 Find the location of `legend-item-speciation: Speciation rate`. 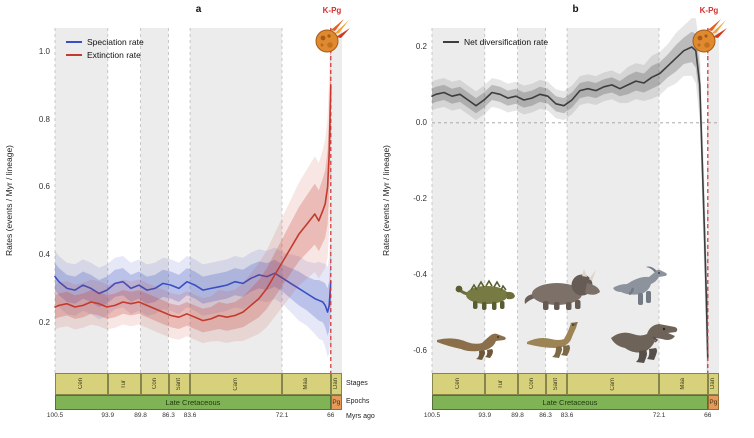

legend-item-speciation: Speciation rate is located at coordinates (105, 42).